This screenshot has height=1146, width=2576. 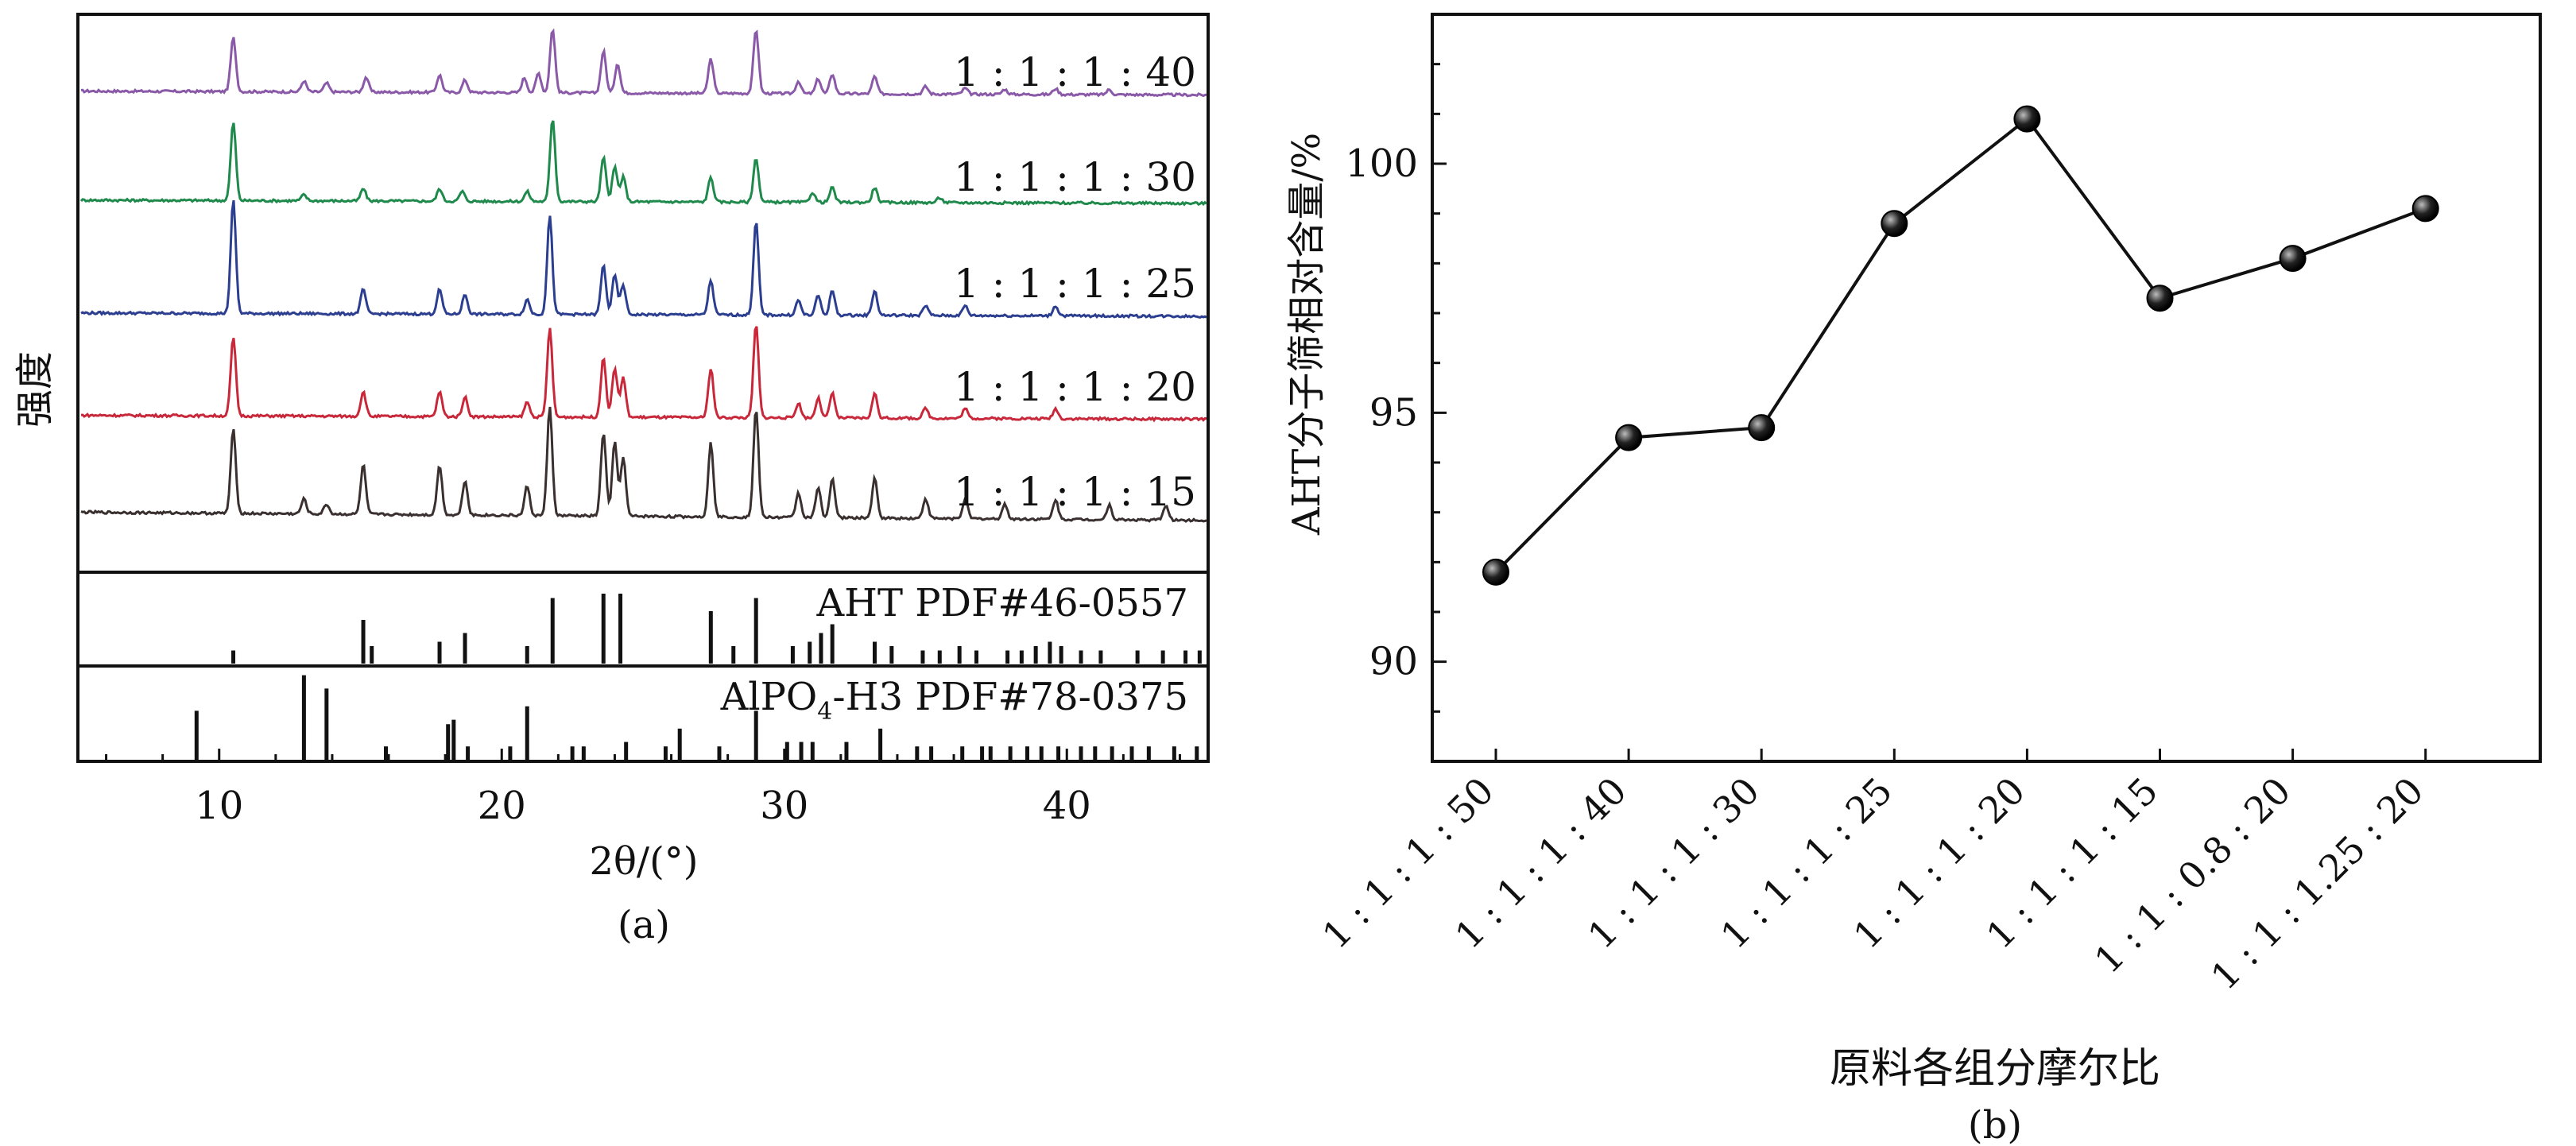 What do you see at coordinates (1075, 72) in the screenshot?
I see `xrd-series-label: 1 : 1 : 1 : 40` at bounding box center [1075, 72].